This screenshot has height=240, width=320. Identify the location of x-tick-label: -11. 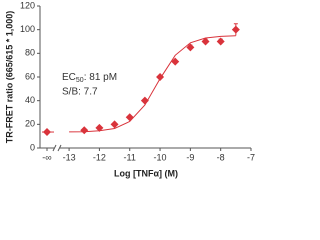
(130, 157).